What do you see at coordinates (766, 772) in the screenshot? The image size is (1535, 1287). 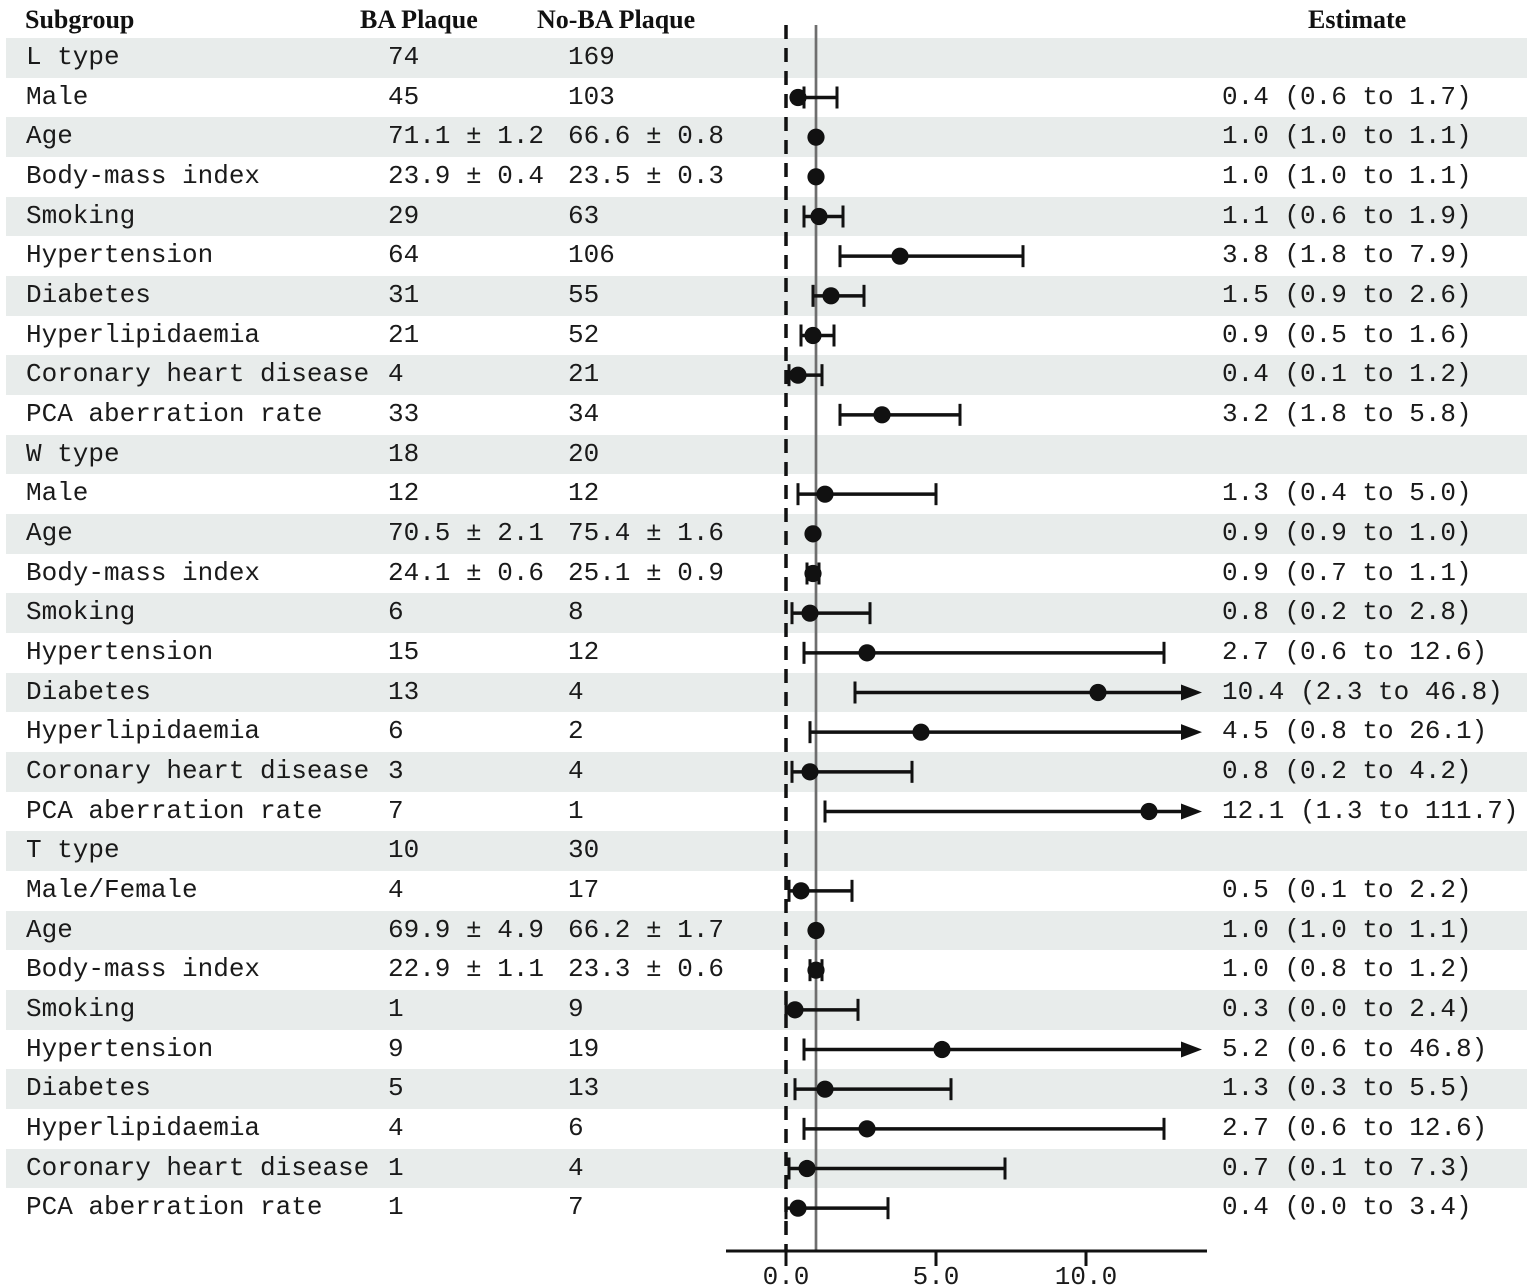 I see `table-row: Coronary heart disease 3 4 0.8 (0.2 to 4.2)` at bounding box center [766, 772].